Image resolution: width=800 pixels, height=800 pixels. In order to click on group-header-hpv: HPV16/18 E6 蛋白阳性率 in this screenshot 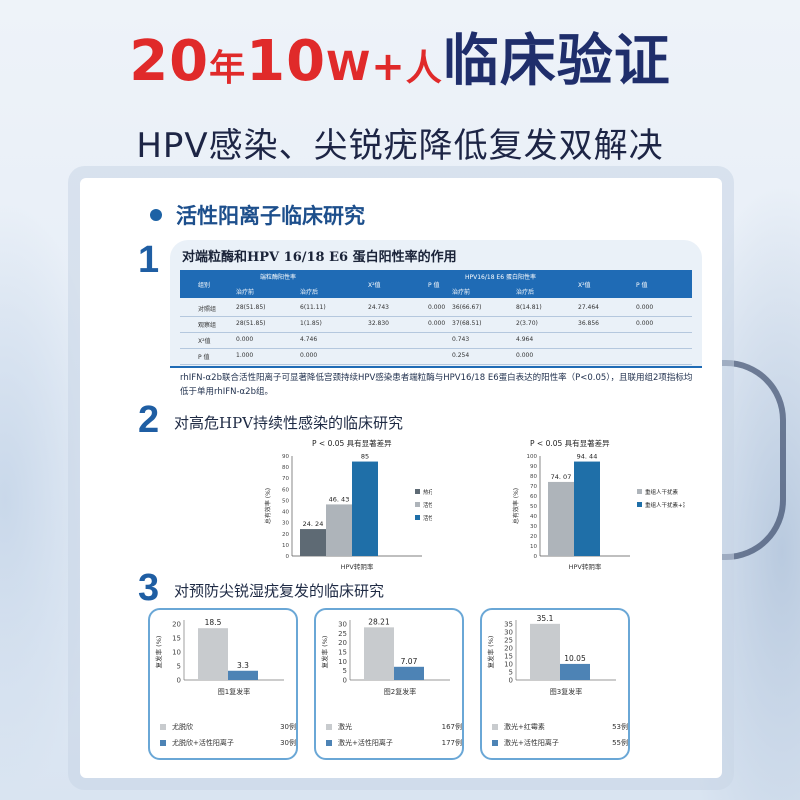, I will do `click(500, 277)`.